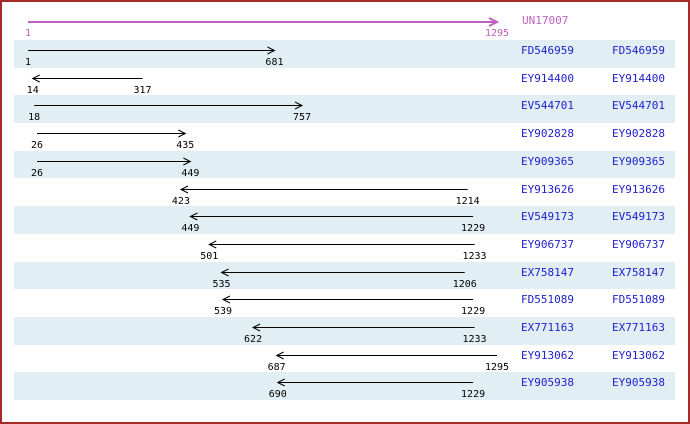 The height and width of the screenshot is (424, 690). I want to click on accession-label-secondary: EY913626, so click(638, 189).